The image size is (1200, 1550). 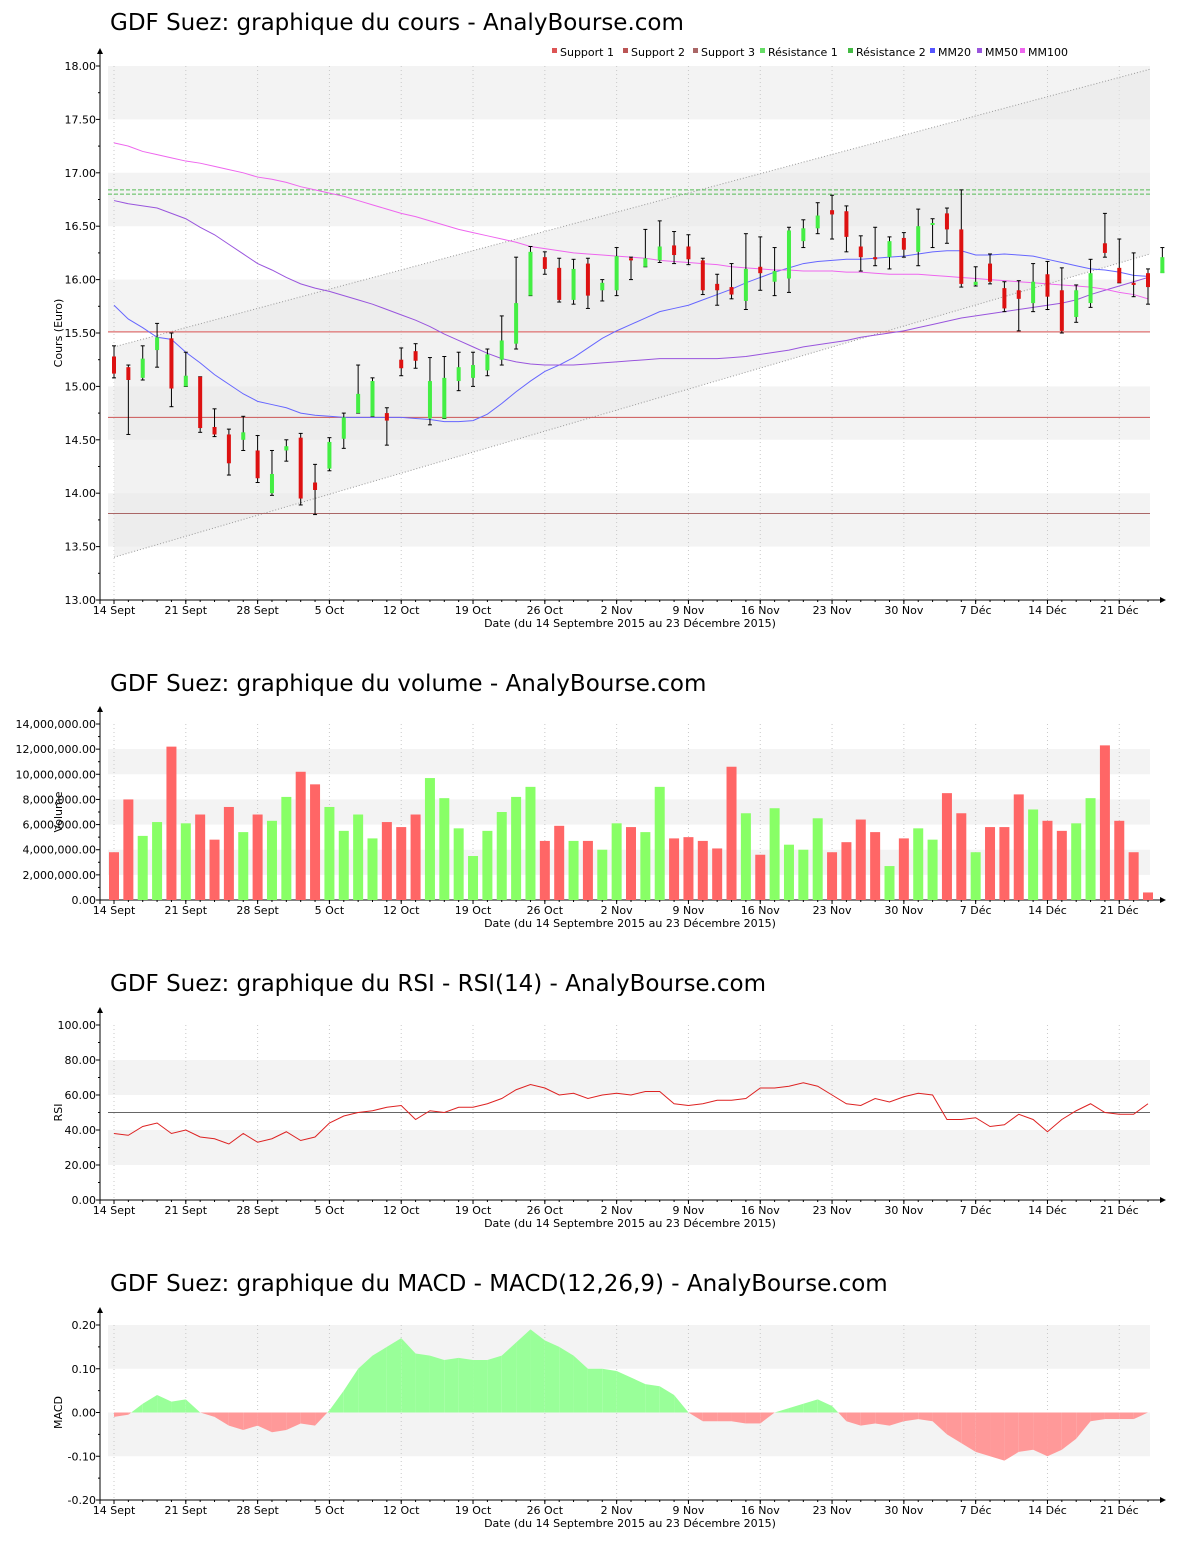 What do you see at coordinates (81, 547) in the screenshot?
I see `y-tick-label: 13.50` at bounding box center [81, 547].